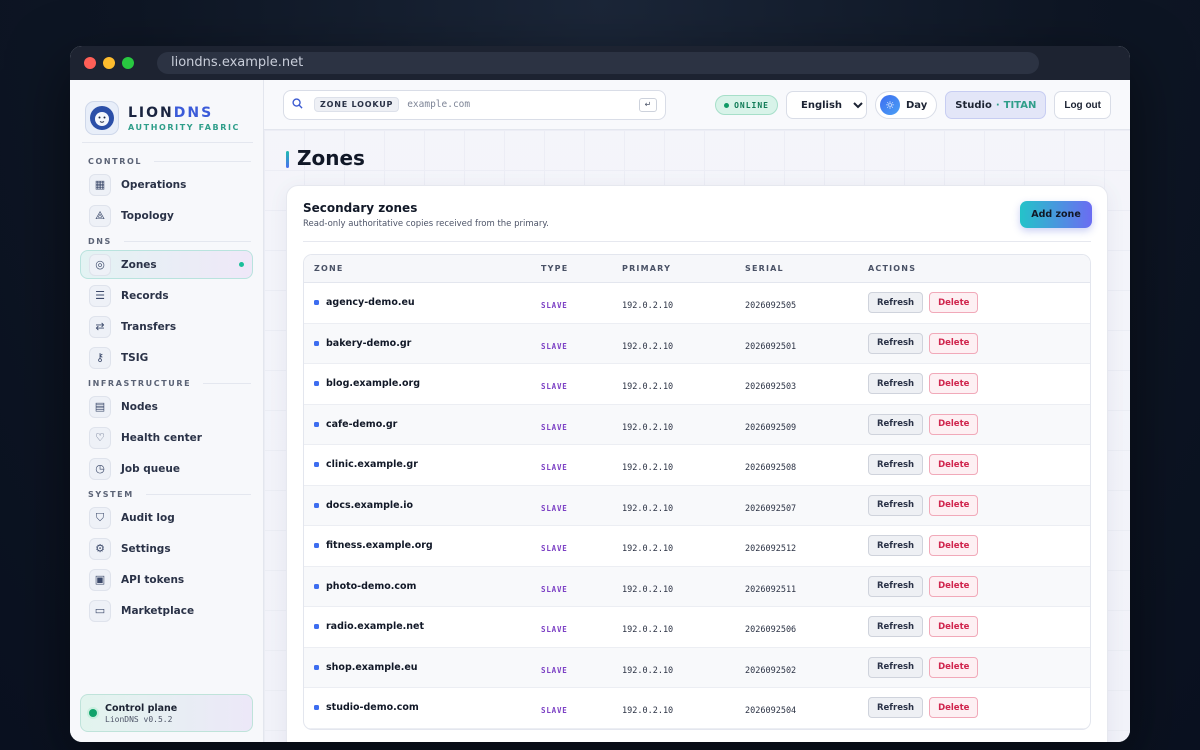 Image resolution: width=1200 pixels, height=750 pixels. What do you see at coordinates (906, 105) in the screenshot?
I see `theme-toggle: ☼ Day` at bounding box center [906, 105].